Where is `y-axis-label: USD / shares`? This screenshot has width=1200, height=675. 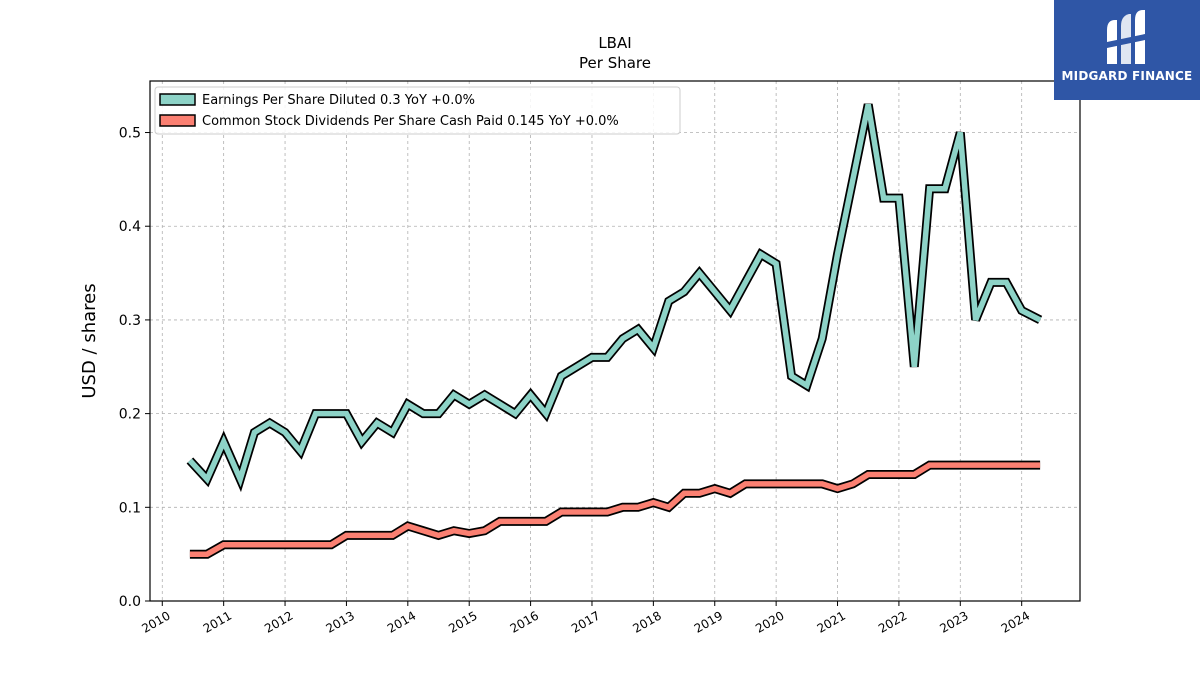
y-axis-label: USD / shares is located at coordinates (89, 340).